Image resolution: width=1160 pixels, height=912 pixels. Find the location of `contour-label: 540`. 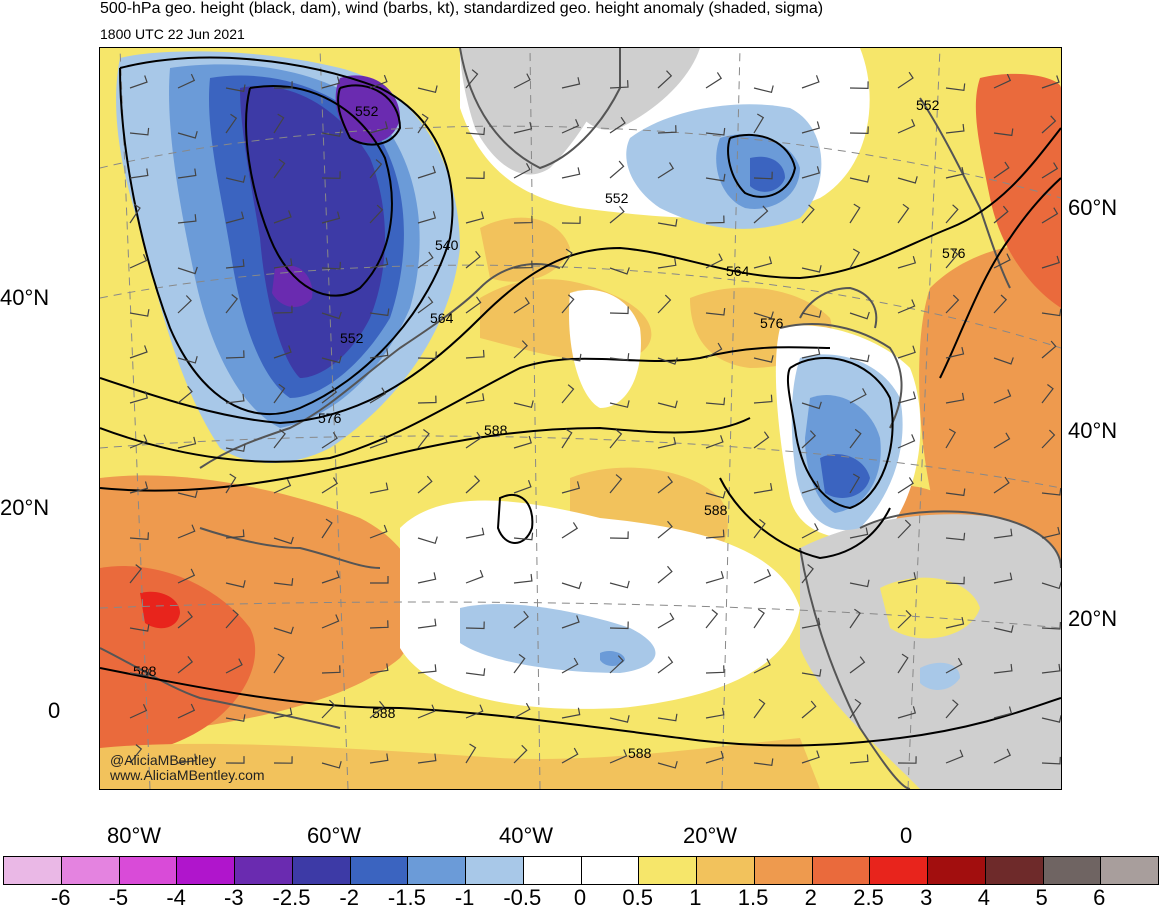

contour-label: 540 is located at coordinates (447, 245).